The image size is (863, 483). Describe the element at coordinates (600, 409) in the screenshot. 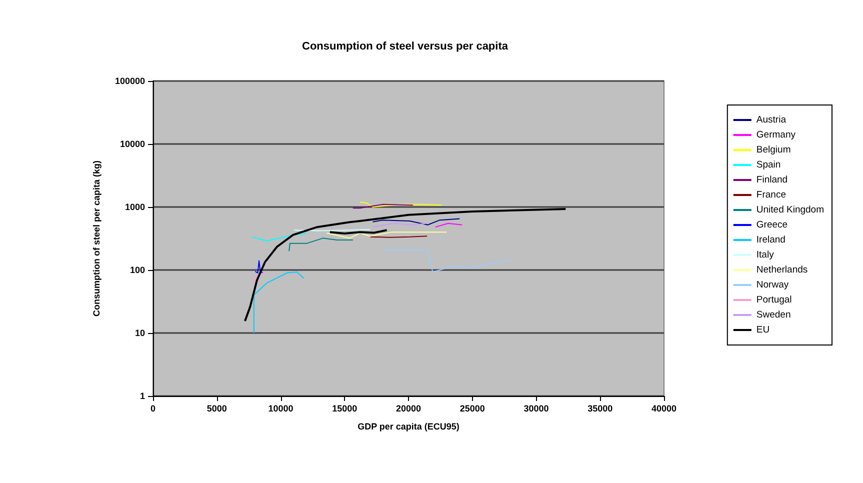

I see `x-tick-label: 35000` at that location.